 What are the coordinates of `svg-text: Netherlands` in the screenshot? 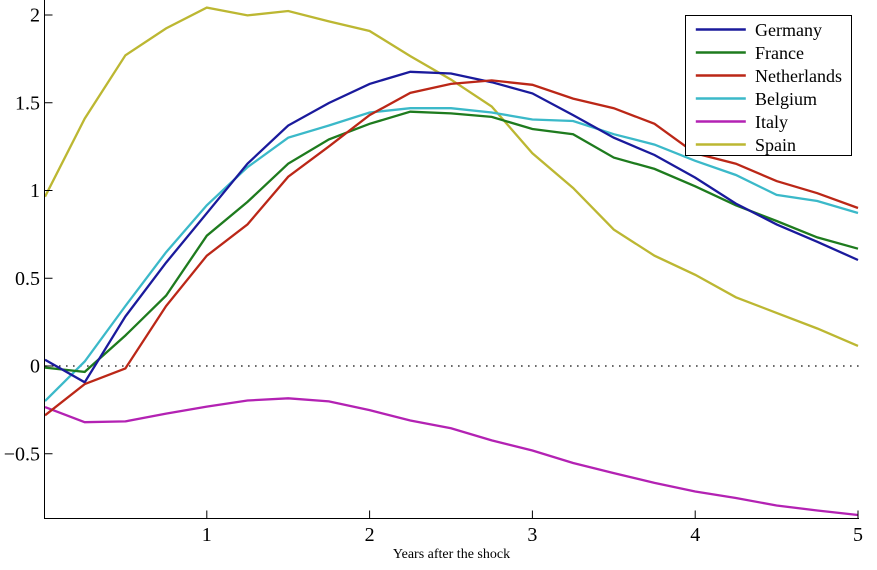 It's located at (798, 76).